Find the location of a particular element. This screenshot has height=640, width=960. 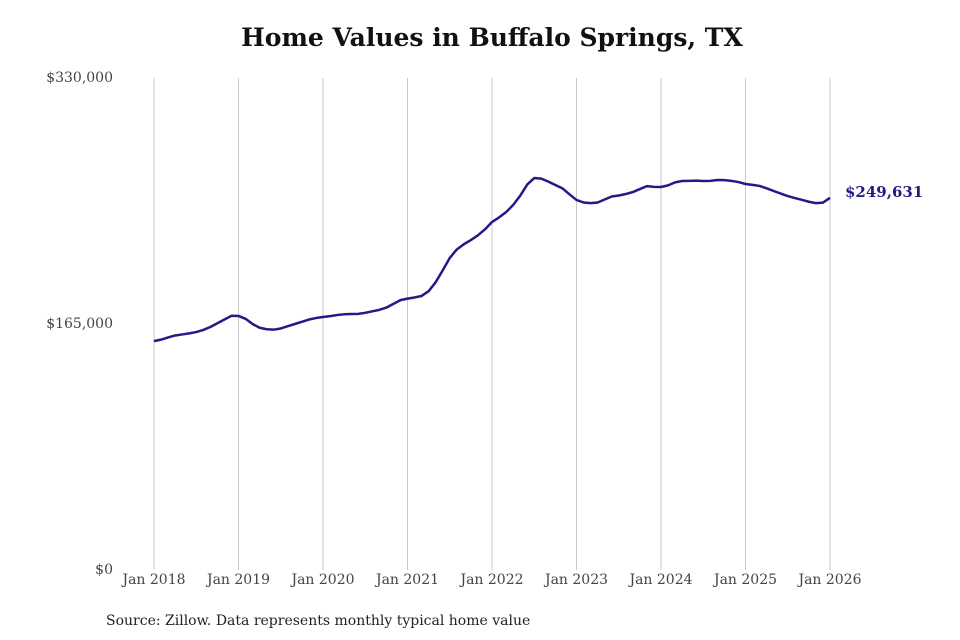

y-tick-label: $165,000 is located at coordinates (79, 324).